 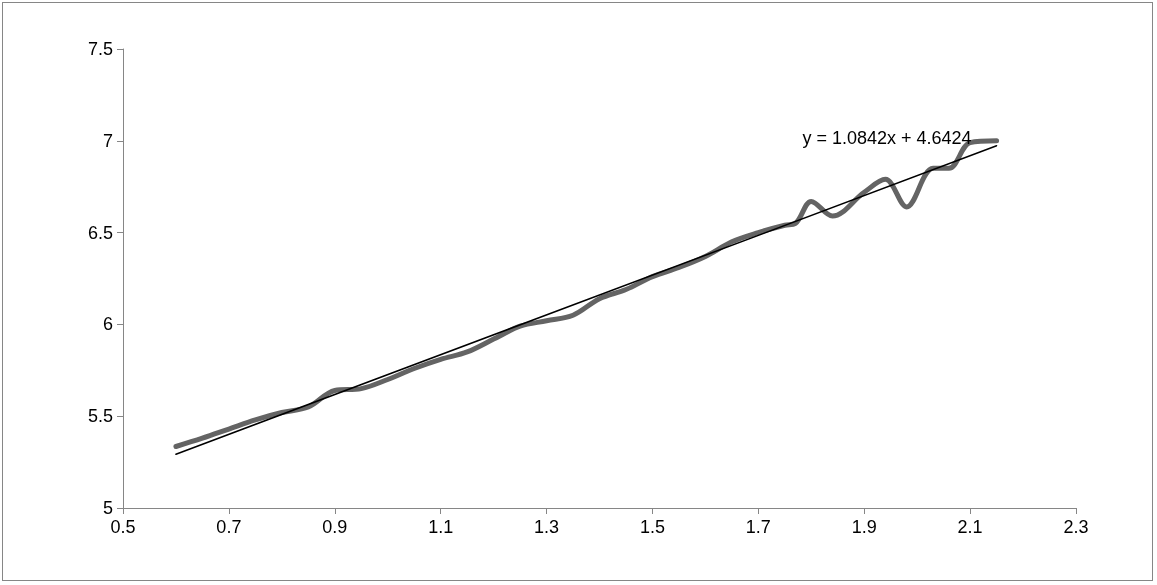 What do you see at coordinates (100, 416) in the screenshot?
I see `y-tick-label: 5.5` at bounding box center [100, 416].